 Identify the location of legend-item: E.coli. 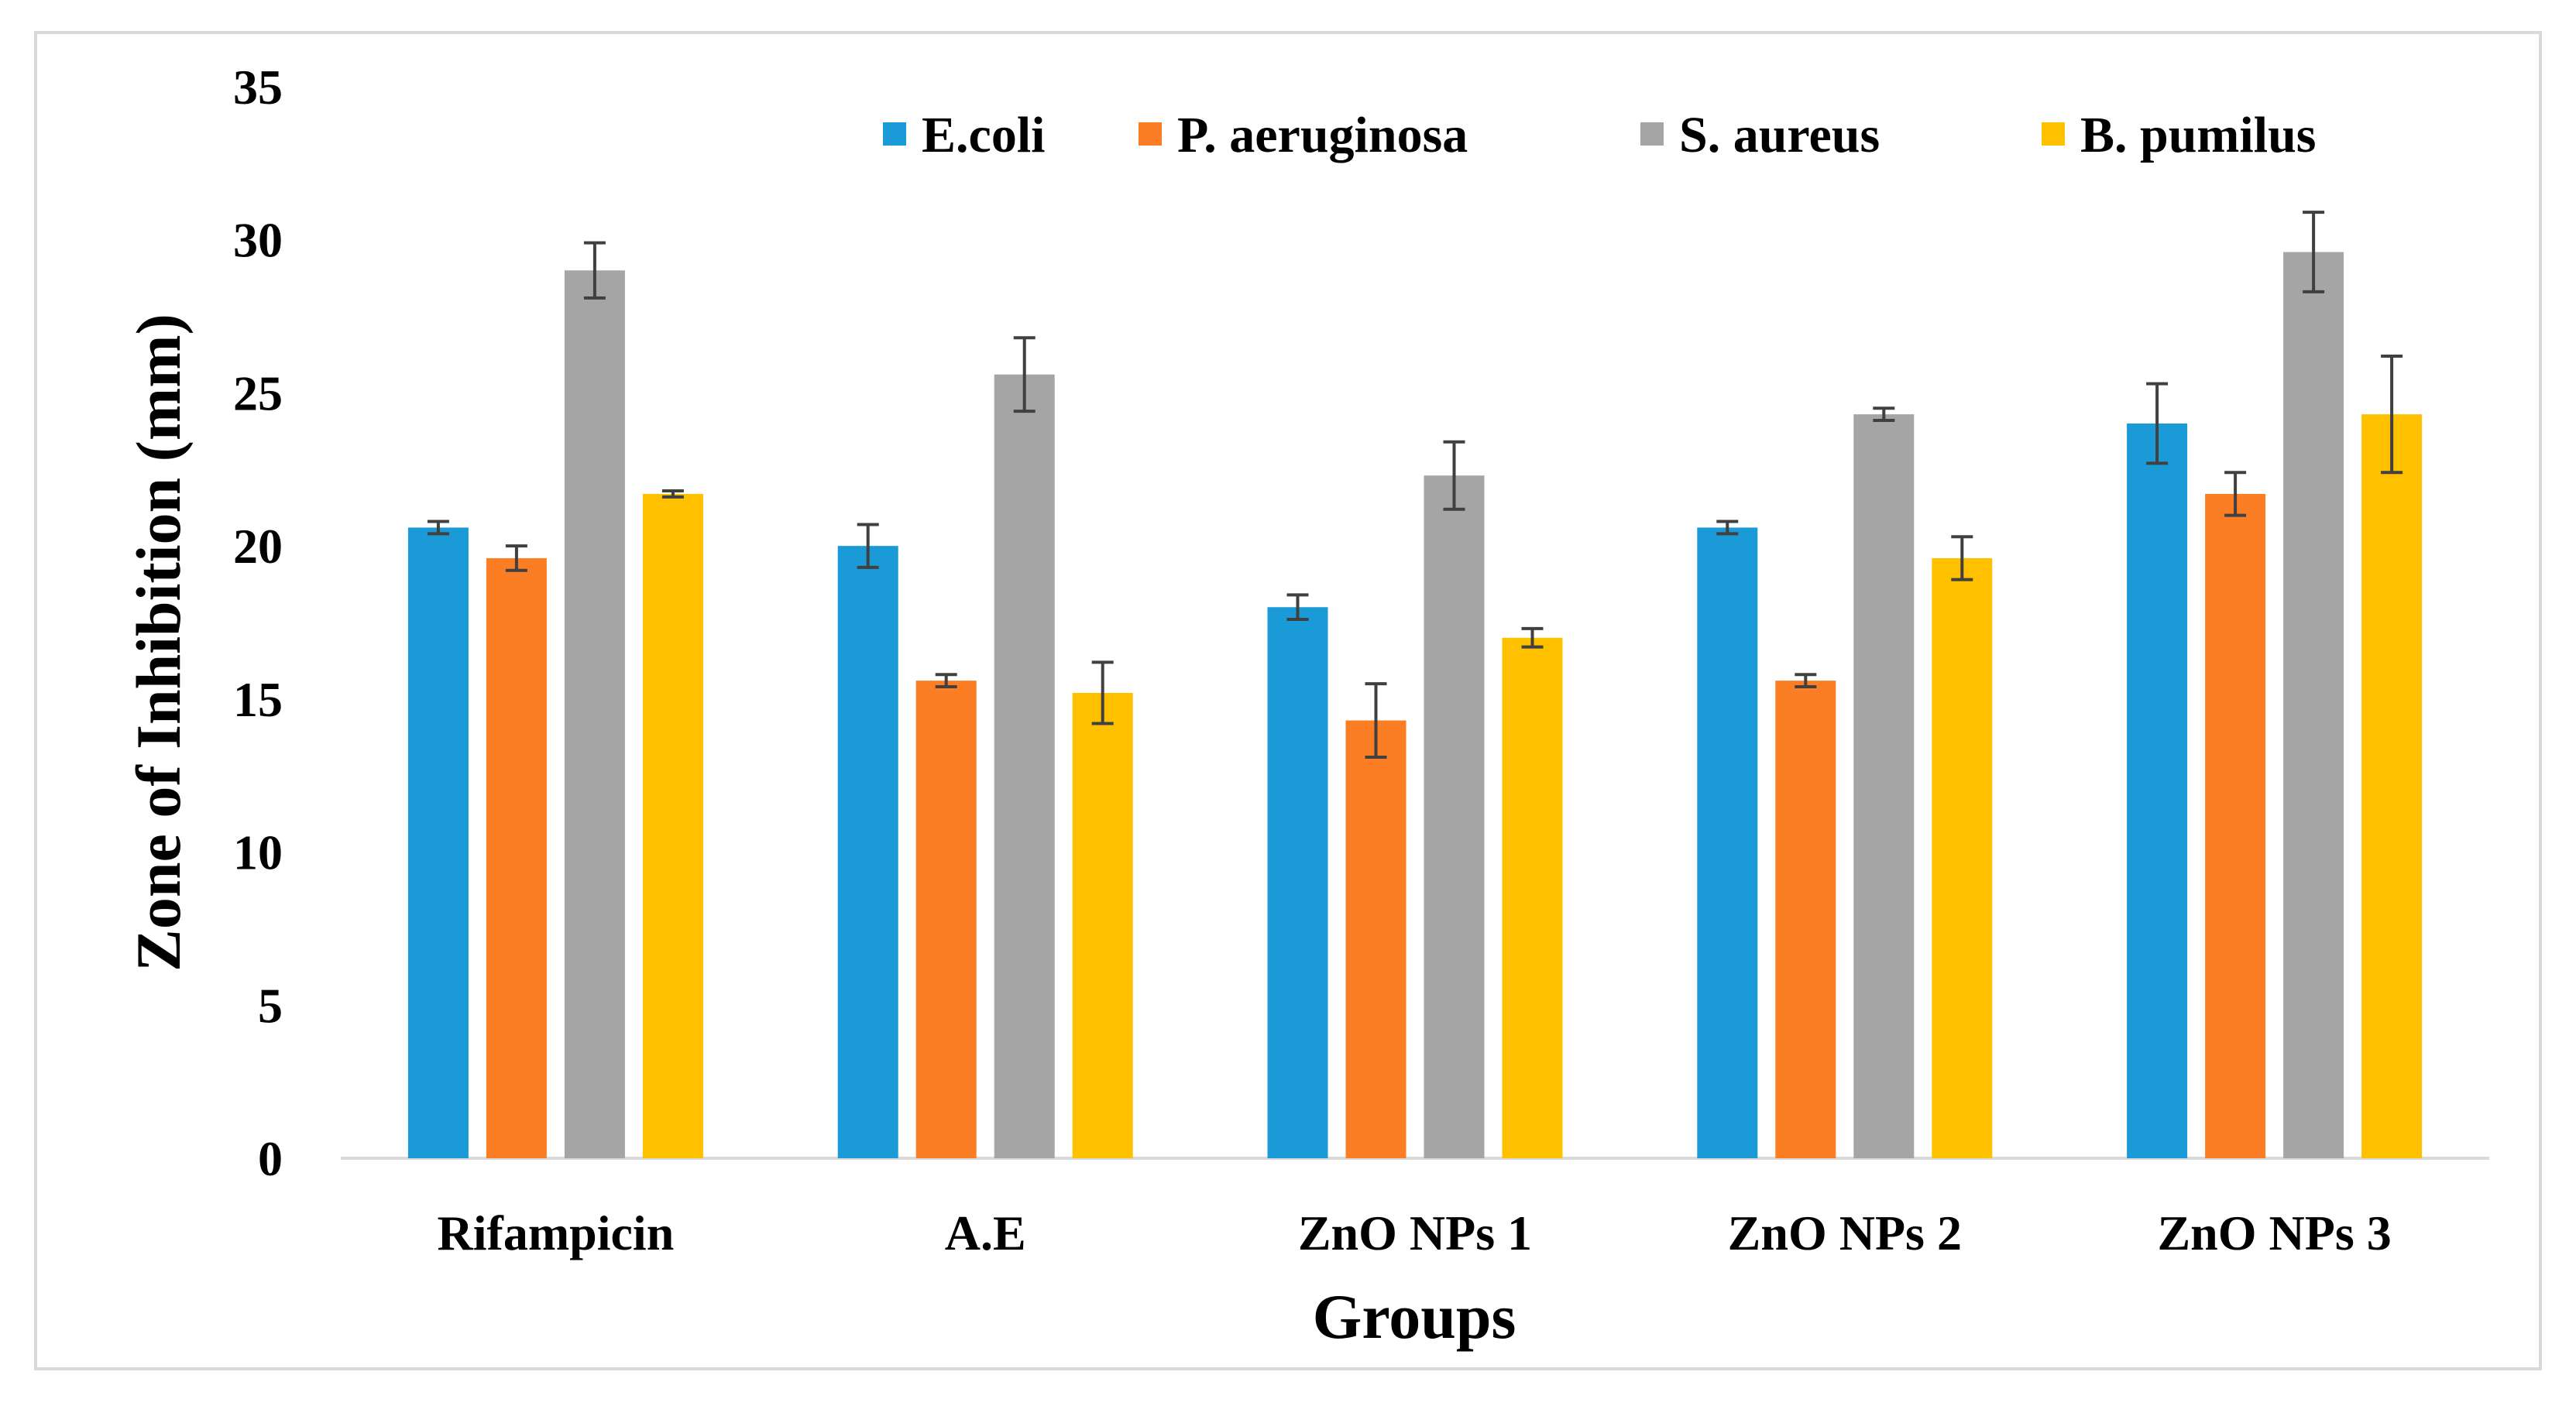
(964, 135).